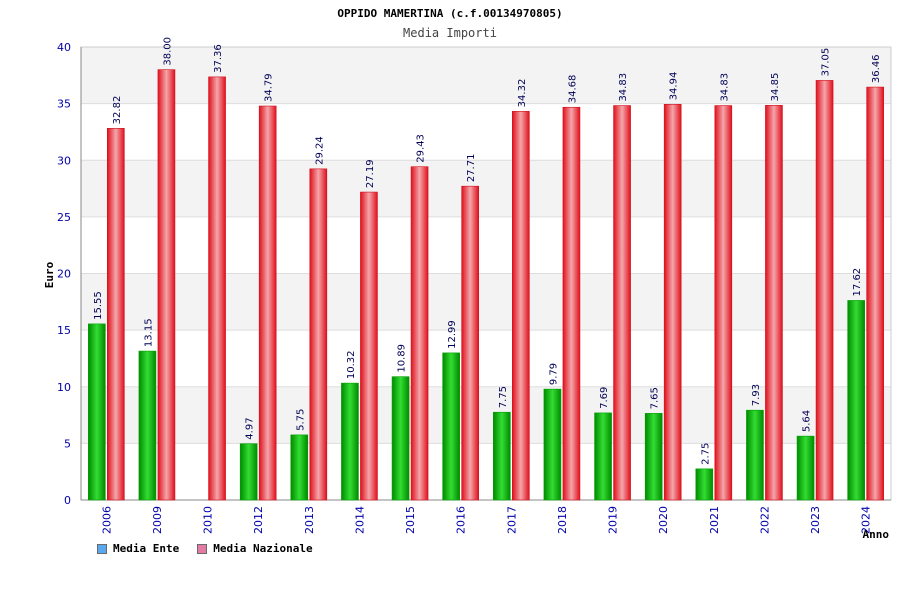  What do you see at coordinates (300, 420) in the screenshot?
I see `data-label: 5.75` at bounding box center [300, 420].